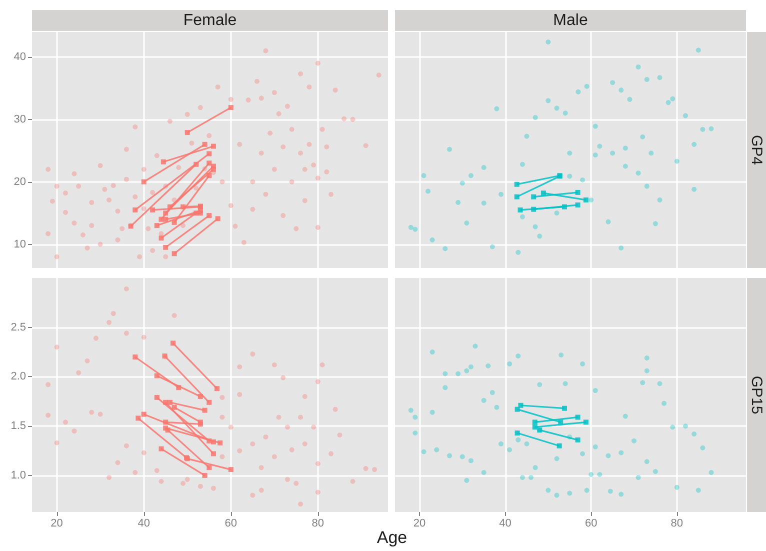 This screenshot has height=551, width=766. Describe the element at coordinates (18, 327) in the screenshot. I see `y-tick-label: 2.5` at that location.